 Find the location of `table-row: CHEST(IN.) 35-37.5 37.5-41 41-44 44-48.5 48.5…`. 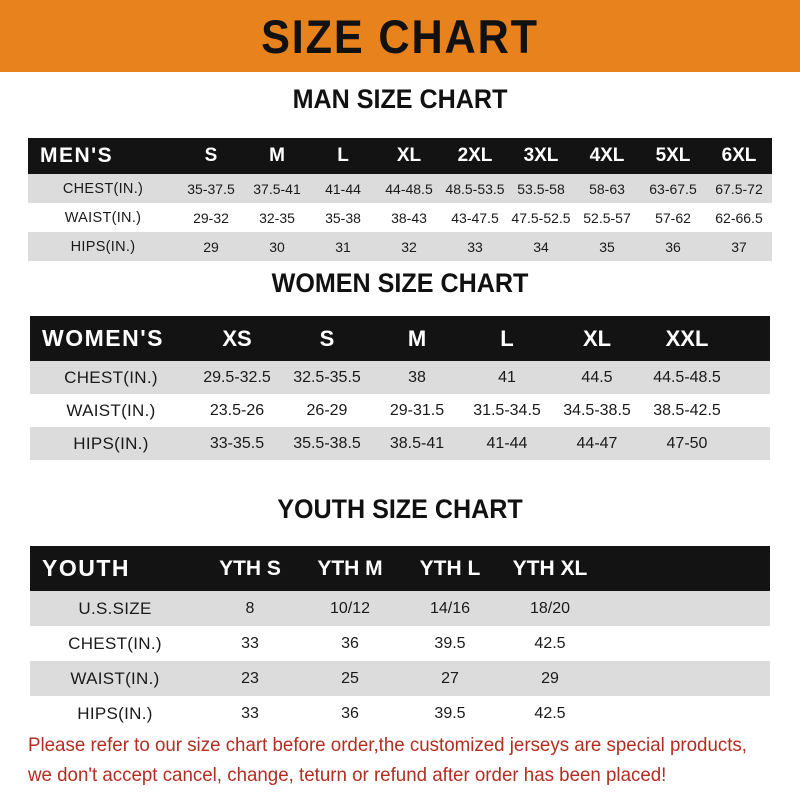

table-row: CHEST(IN.) 35-37.5 37.5-41 41-44 44-48.5 48.5… is located at coordinates (400, 188).